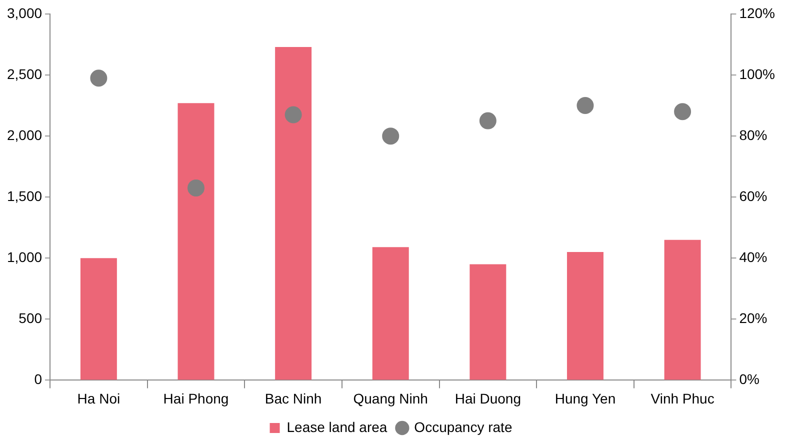 The height and width of the screenshot is (445, 786). I want to click on x-tick-label: Hai Phong, so click(196, 398).